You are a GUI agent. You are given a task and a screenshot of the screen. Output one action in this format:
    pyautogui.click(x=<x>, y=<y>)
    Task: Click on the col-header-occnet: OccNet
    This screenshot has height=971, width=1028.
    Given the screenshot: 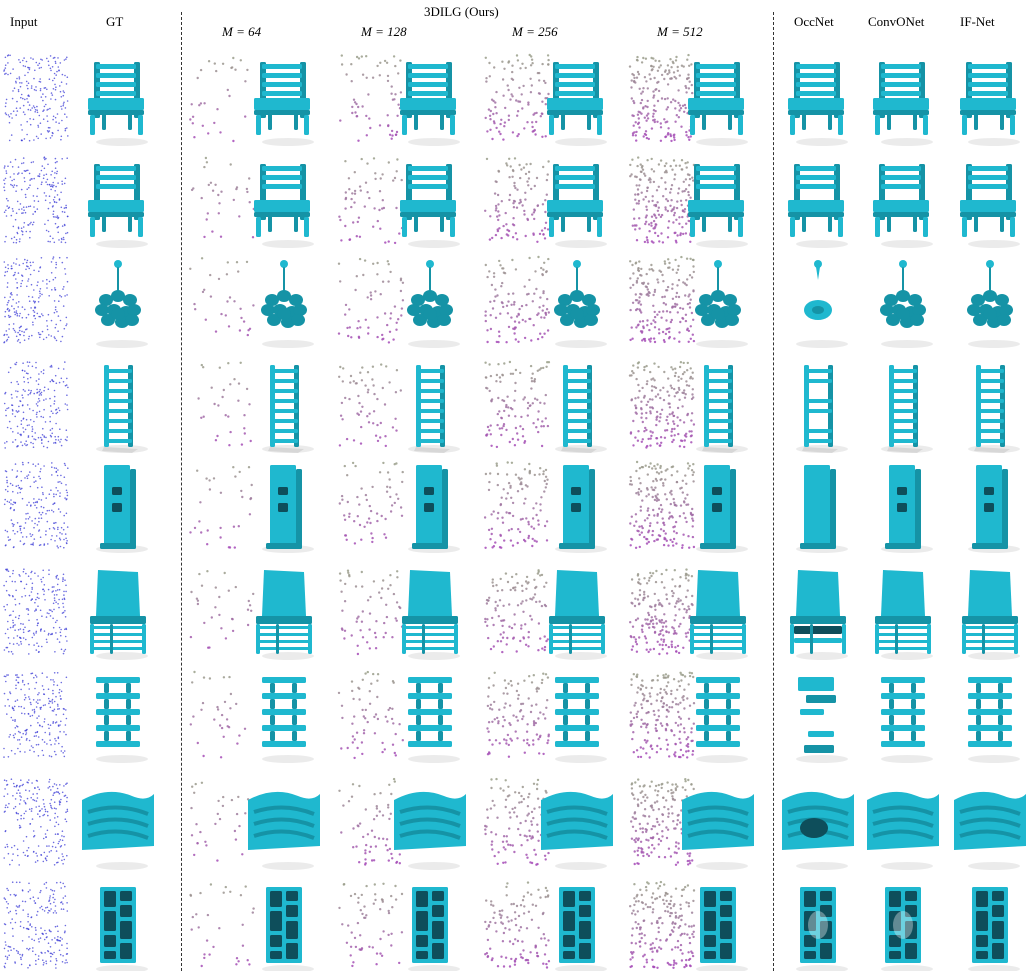 What is the action you would take?
    pyautogui.click(x=814, y=21)
    